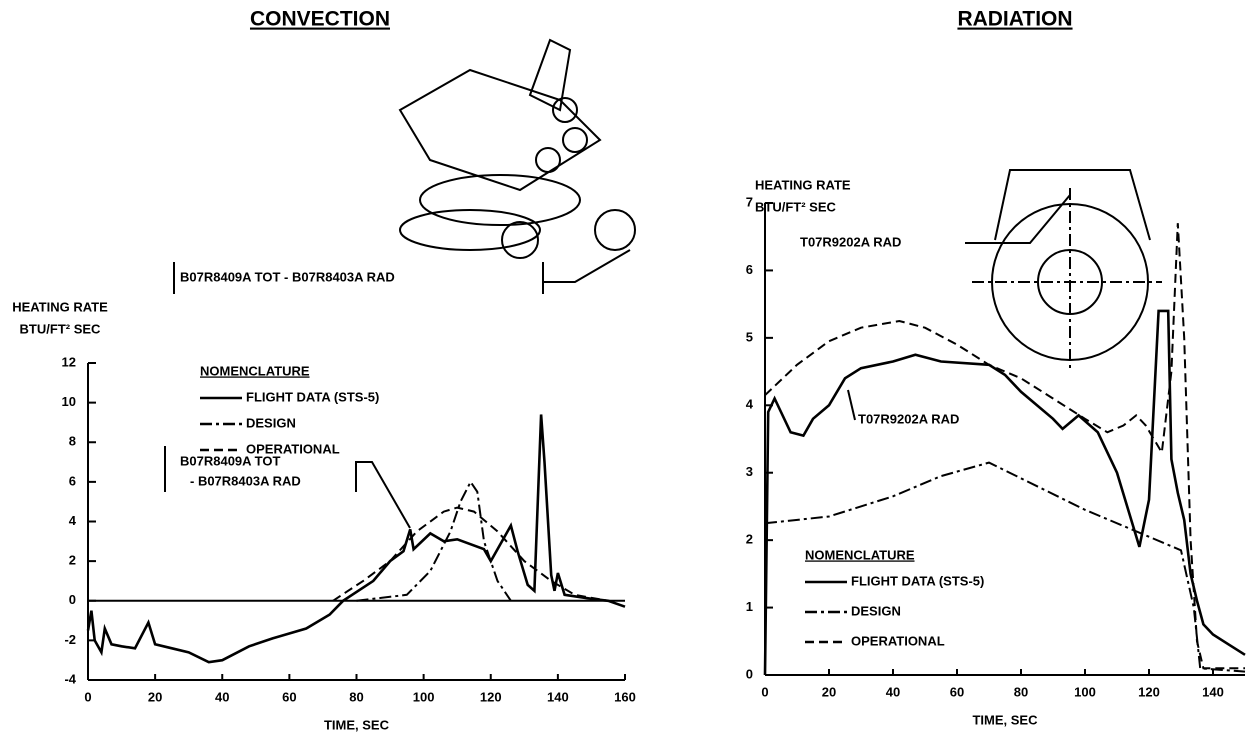 Image resolution: width=1250 pixels, height=736 pixels. I want to click on chart-title: RADIATION, so click(1014, 19).